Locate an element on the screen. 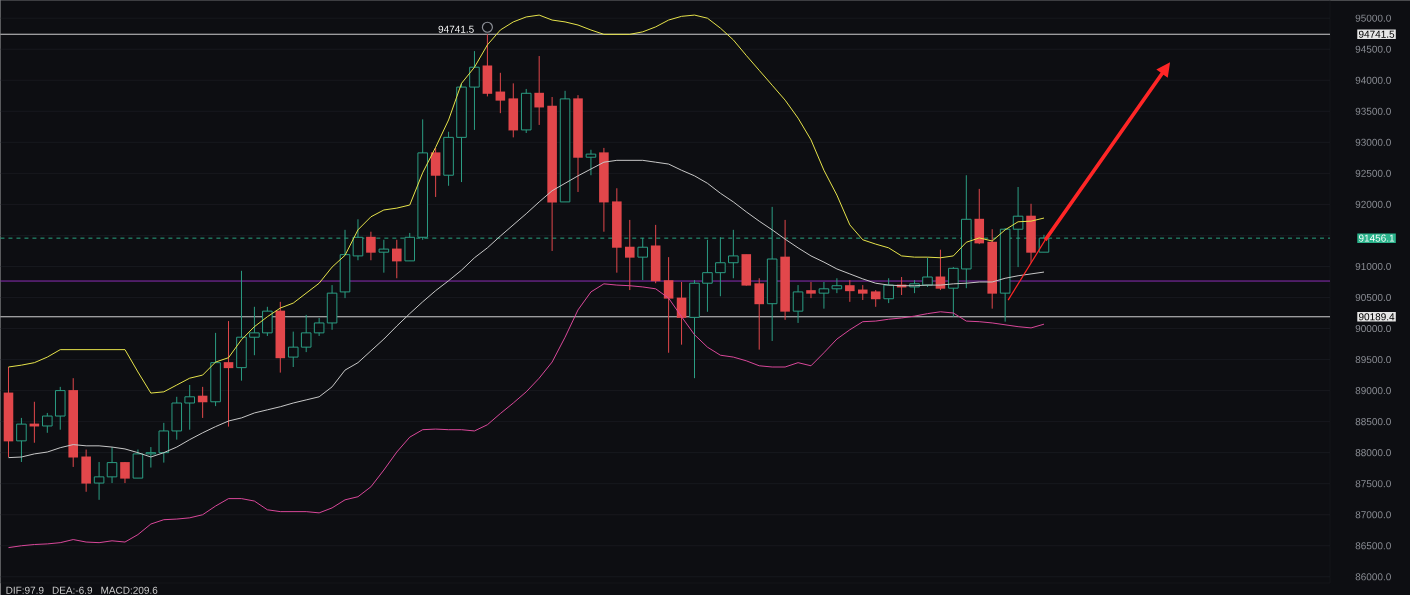 The image size is (1410, 595). y-tick-label: 88000.0 is located at coordinates (1373, 453).